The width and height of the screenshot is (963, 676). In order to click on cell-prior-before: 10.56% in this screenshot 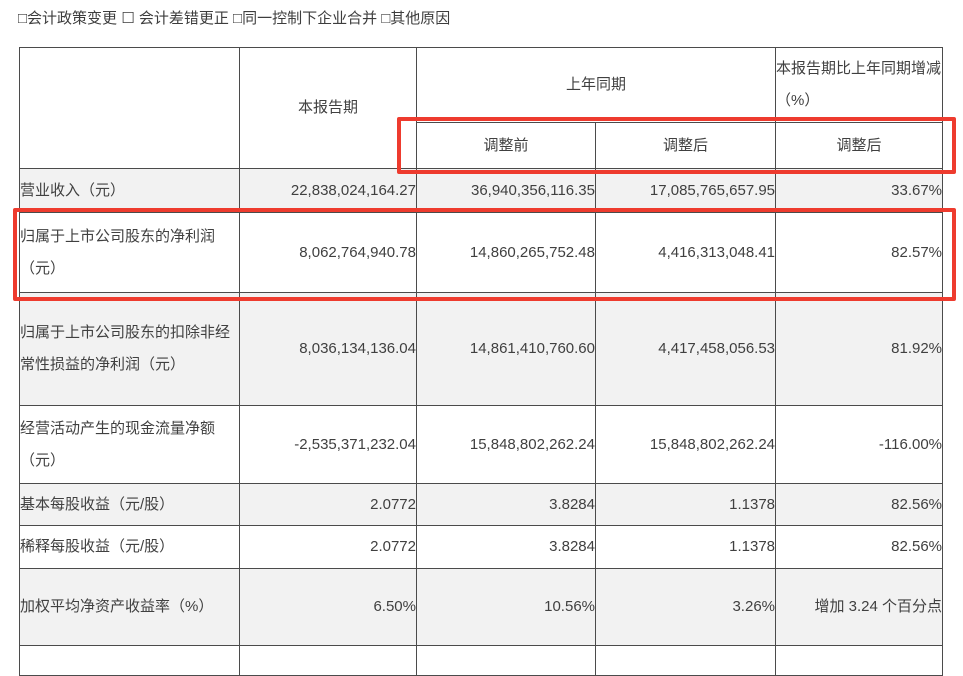, I will do `click(506, 607)`.